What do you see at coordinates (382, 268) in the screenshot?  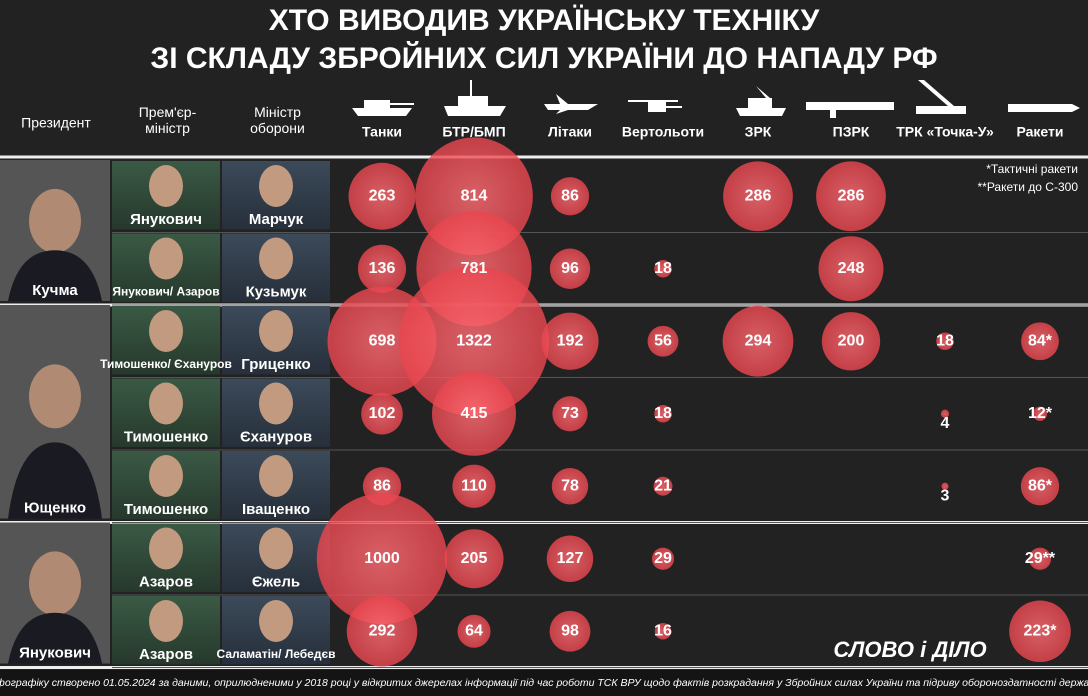 I see `value-label: 136` at bounding box center [382, 268].